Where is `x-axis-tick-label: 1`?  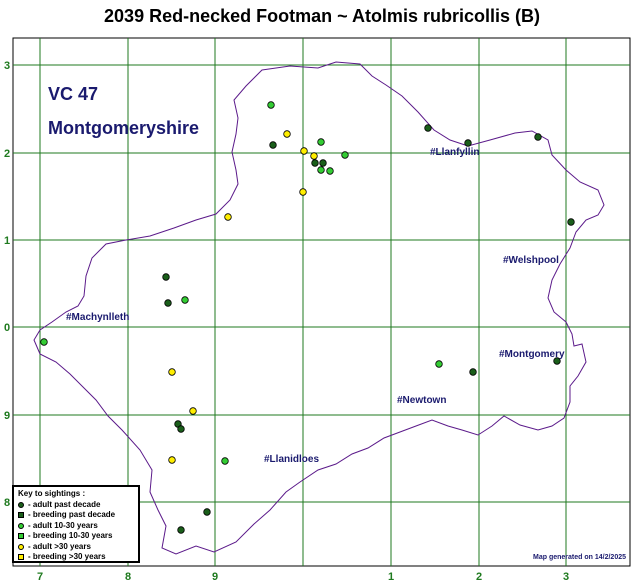
x-axis-tick-label: 1 is located at coordinates (391, 577).